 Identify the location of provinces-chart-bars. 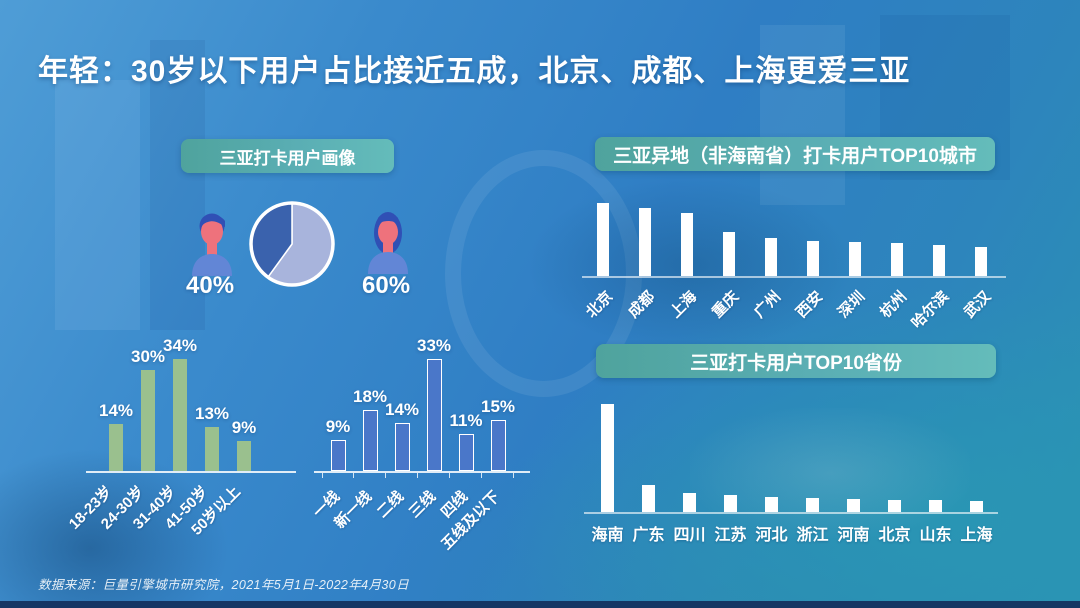
(791, 457).